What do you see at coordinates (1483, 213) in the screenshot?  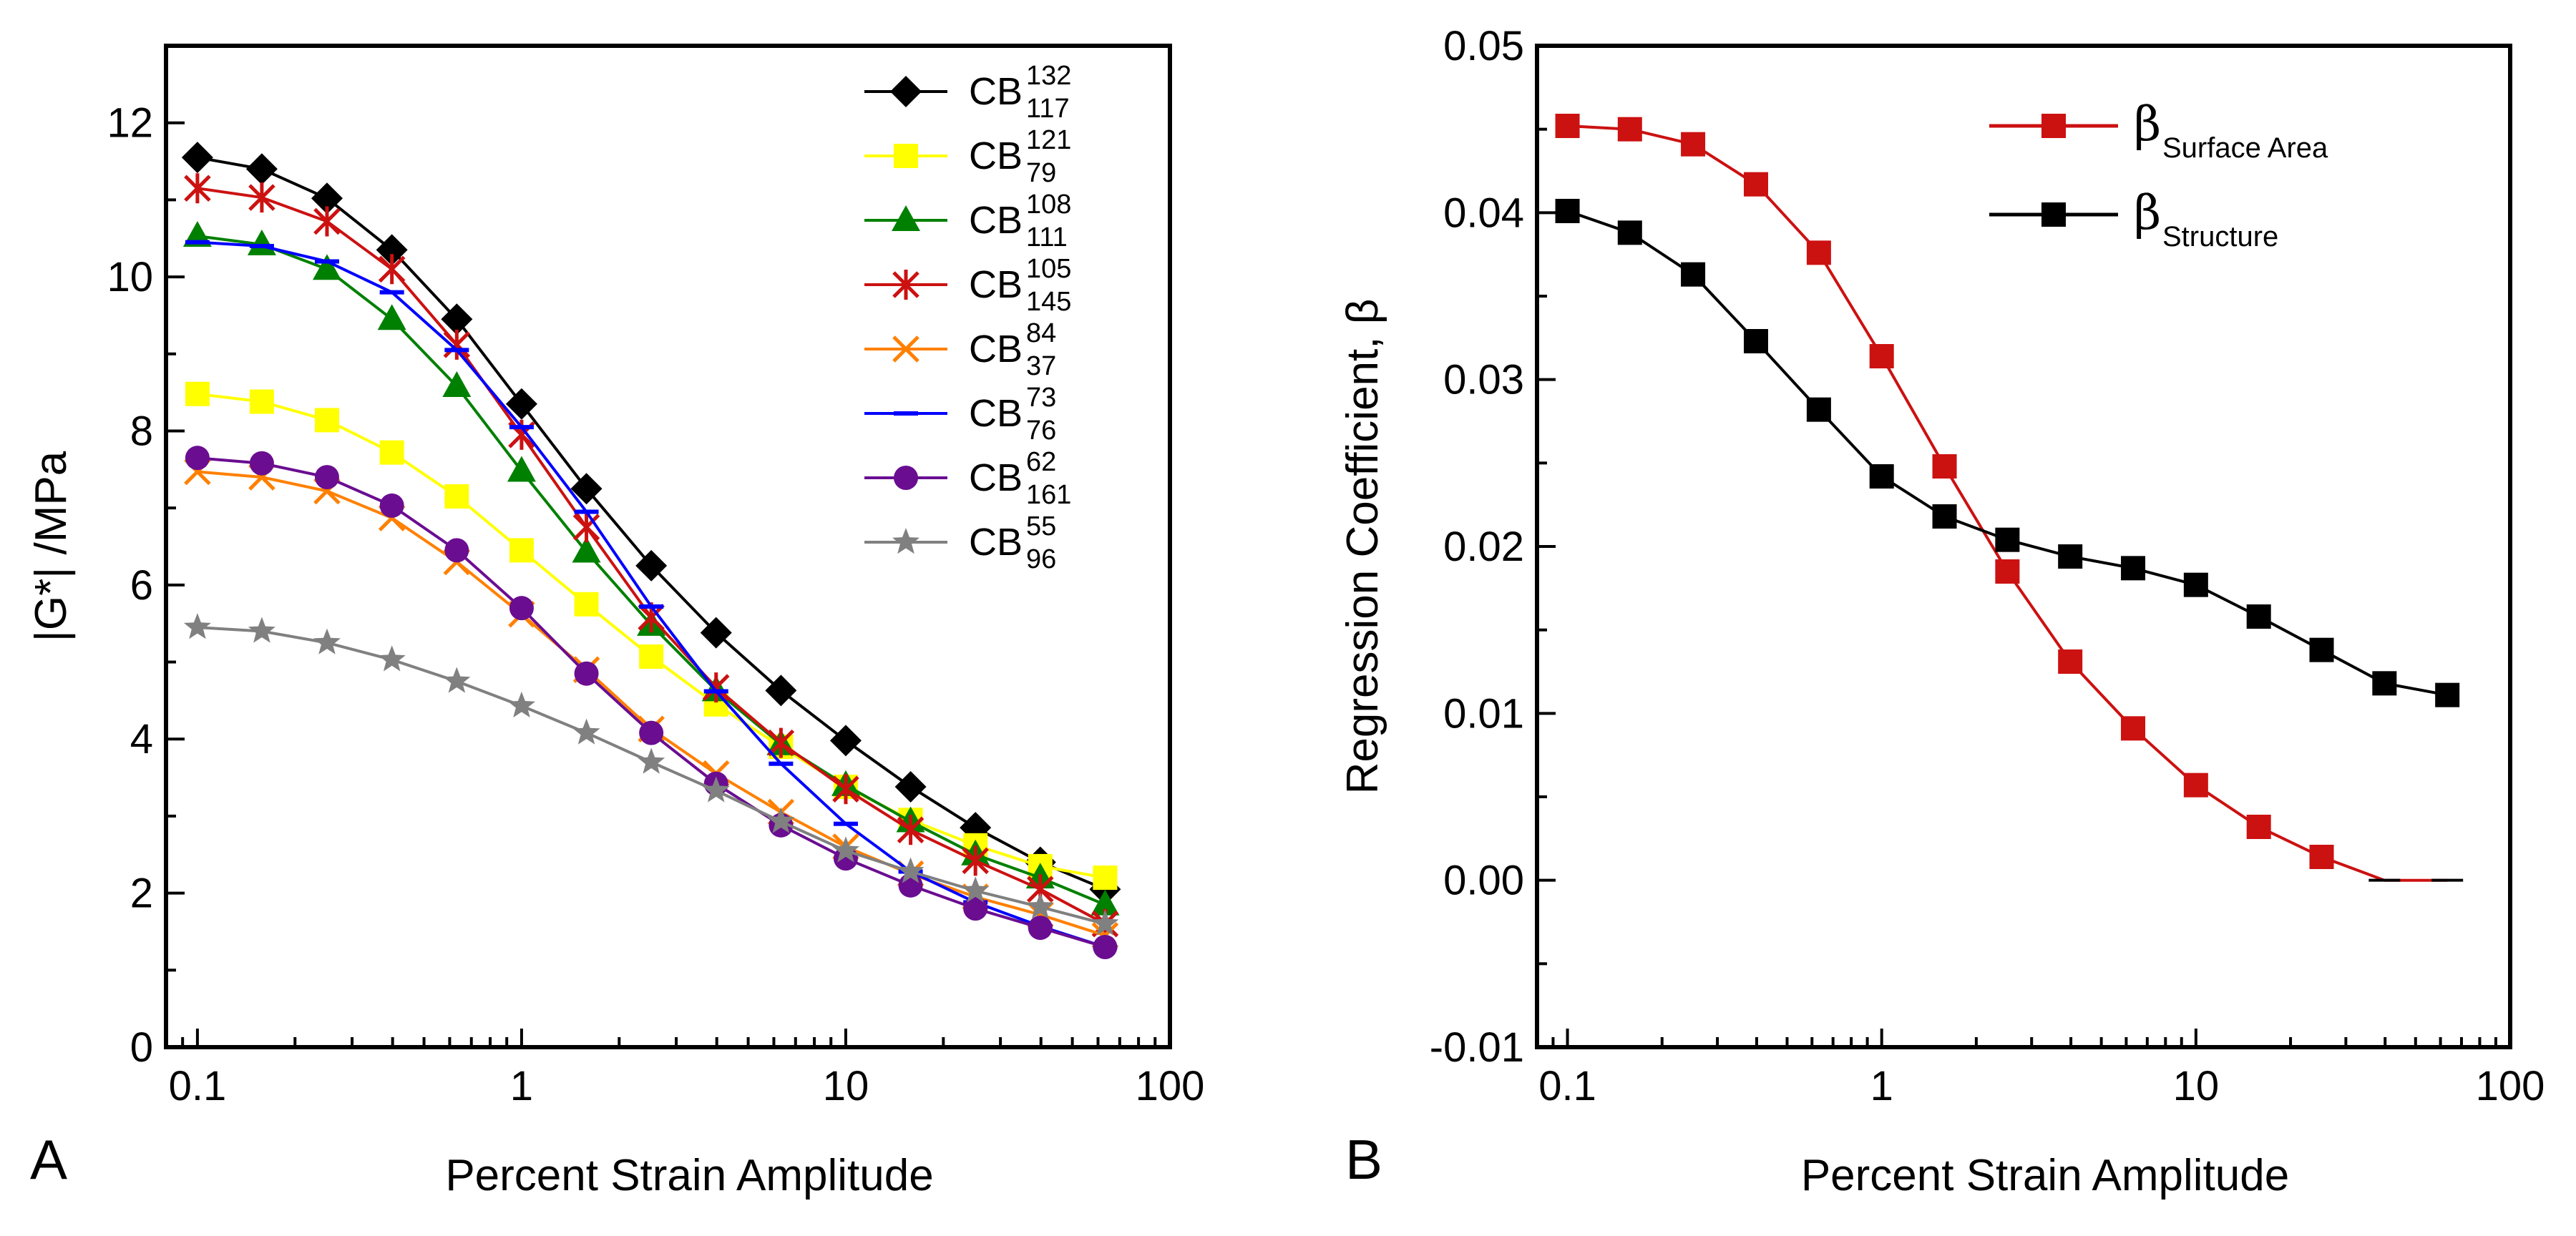 I see `y-tick-label: 0.04` at bounding box center [1483, 213].